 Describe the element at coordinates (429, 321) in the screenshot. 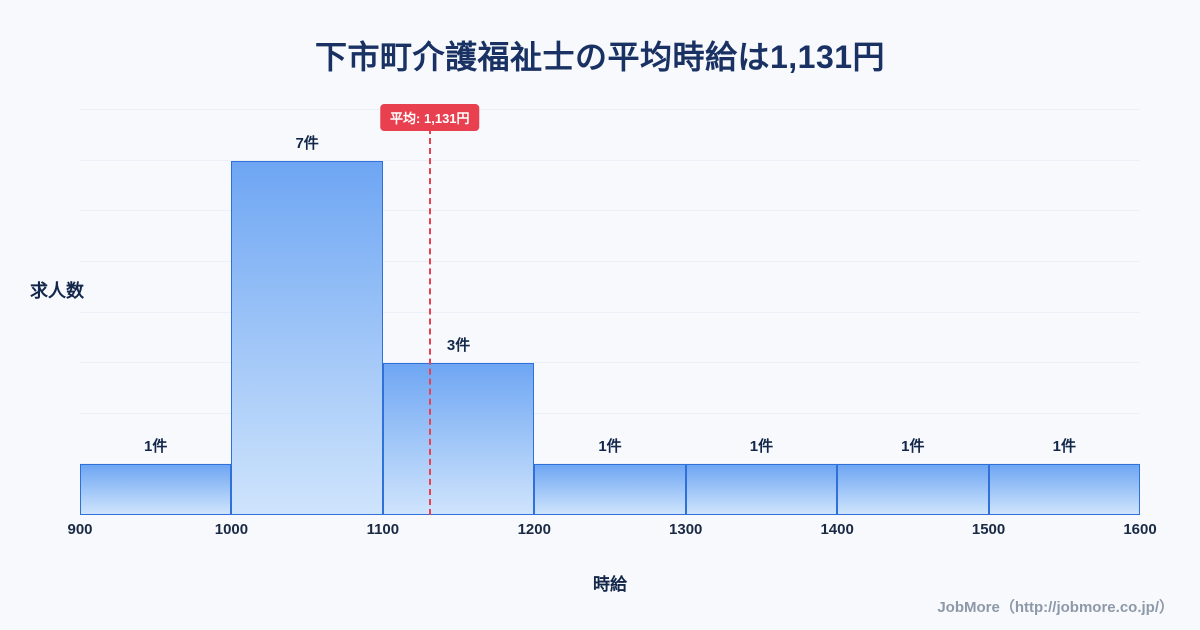

I see `average-line` at that location.